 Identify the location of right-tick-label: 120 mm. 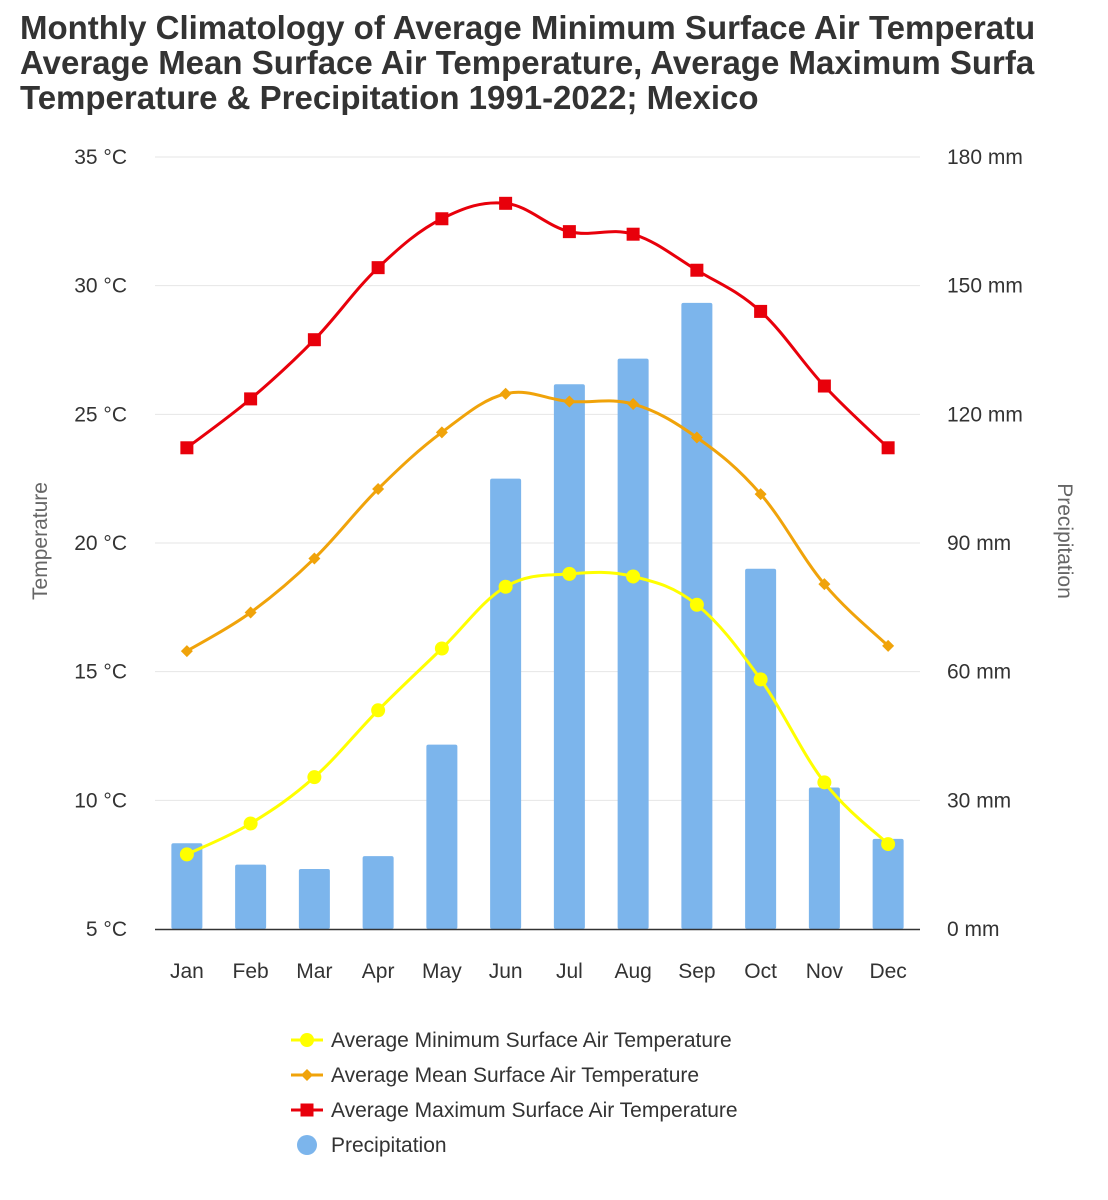
(985, 414).